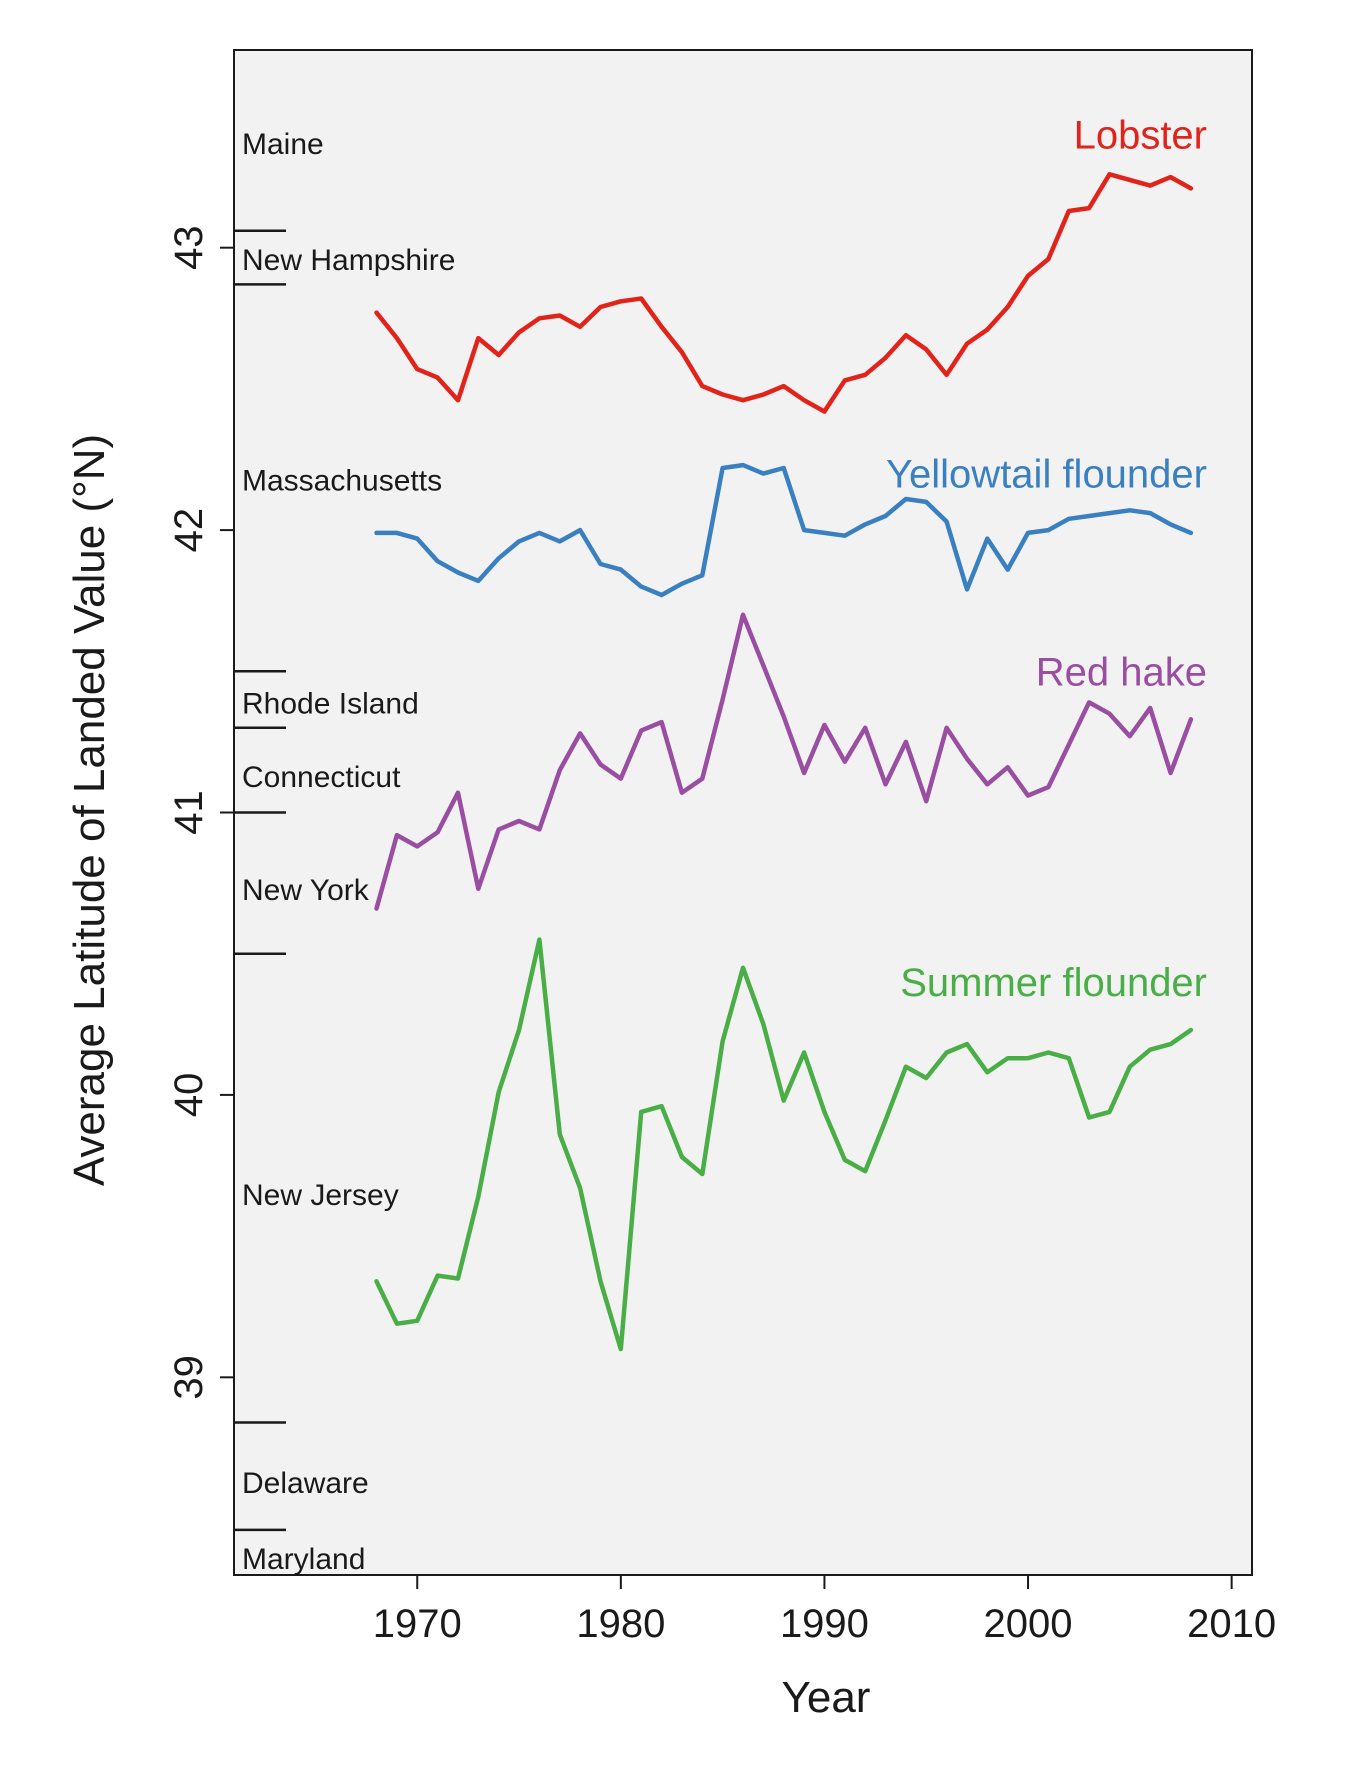 The height and width of the screenshot is (1790, 1359). Describe the element at coordinates (189, 1377) in the screenshot. I see `y-tick-label: 39` at that location.